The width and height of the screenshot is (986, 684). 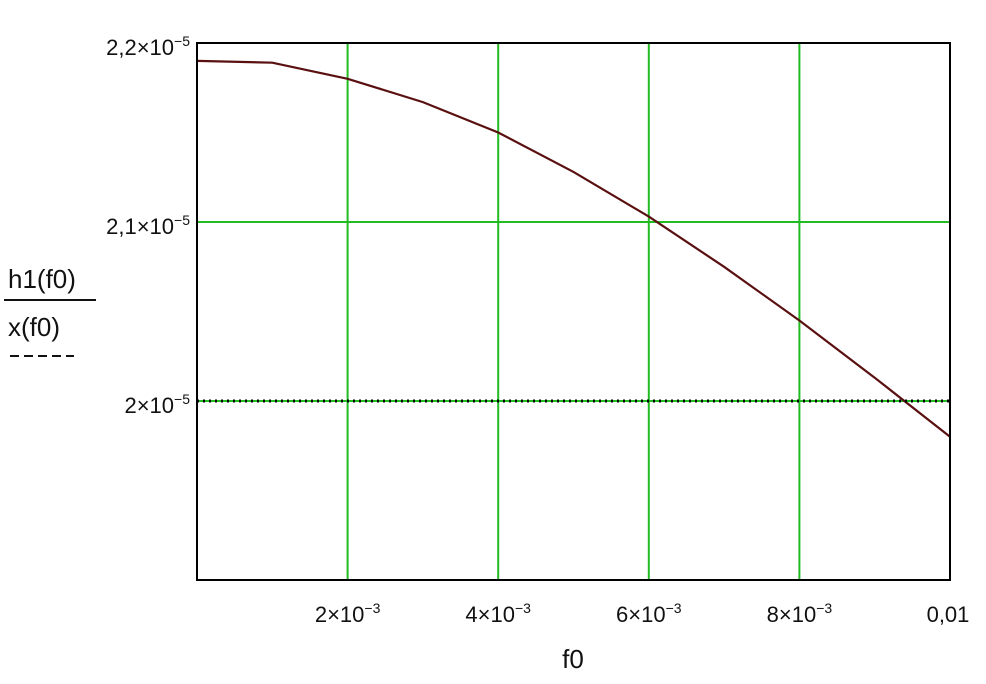 I want to click on x-tick-label-3: 8×10⁻³, so click(x=800, y=613).